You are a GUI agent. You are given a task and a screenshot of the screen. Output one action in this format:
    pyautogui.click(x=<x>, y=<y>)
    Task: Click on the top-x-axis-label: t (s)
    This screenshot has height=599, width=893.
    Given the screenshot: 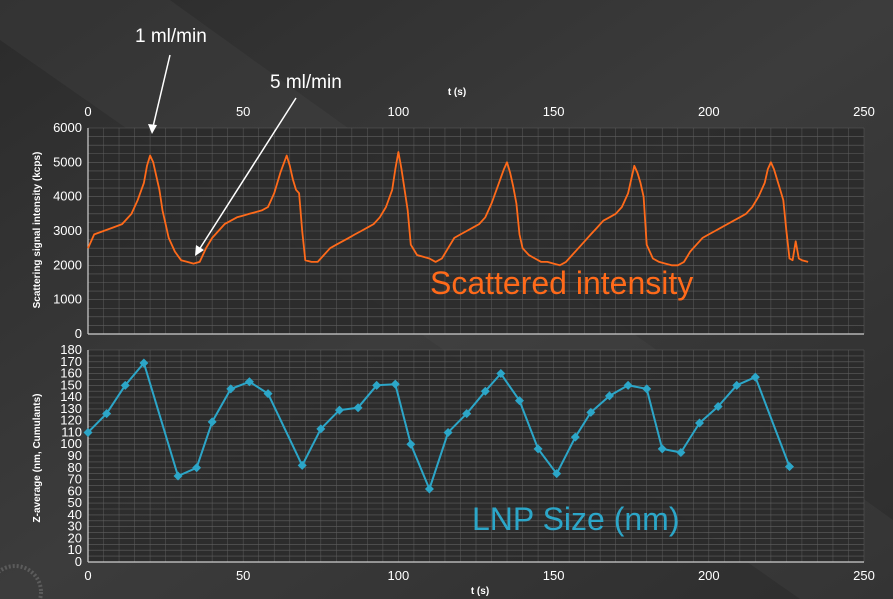 What is the action you would take?
    pyautogui.click(x=457, y=92)
    